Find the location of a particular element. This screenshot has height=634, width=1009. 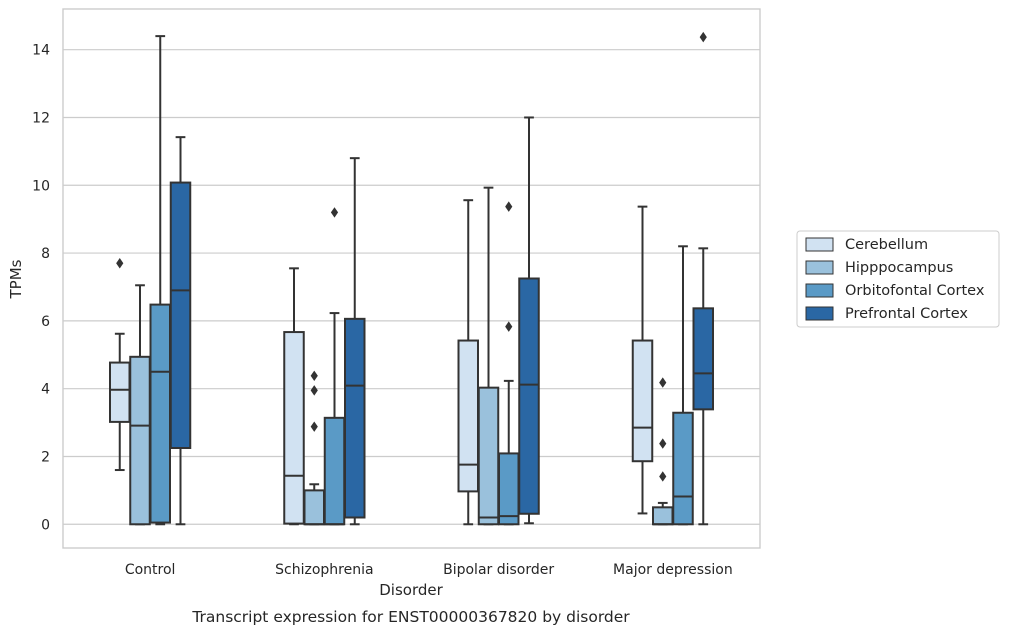

legend-entry: Cerebellum is located at coordinates (886, 245).